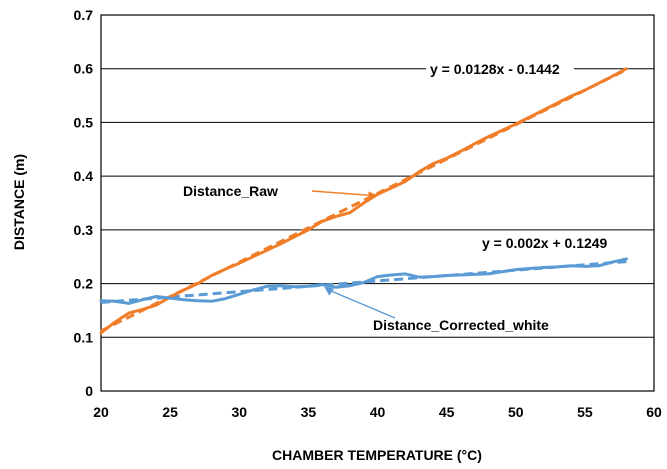 Image resolution: width=667 pixels, height=469 pixels. I want to click on y-tick-label: 0.3, so click(84, 230).